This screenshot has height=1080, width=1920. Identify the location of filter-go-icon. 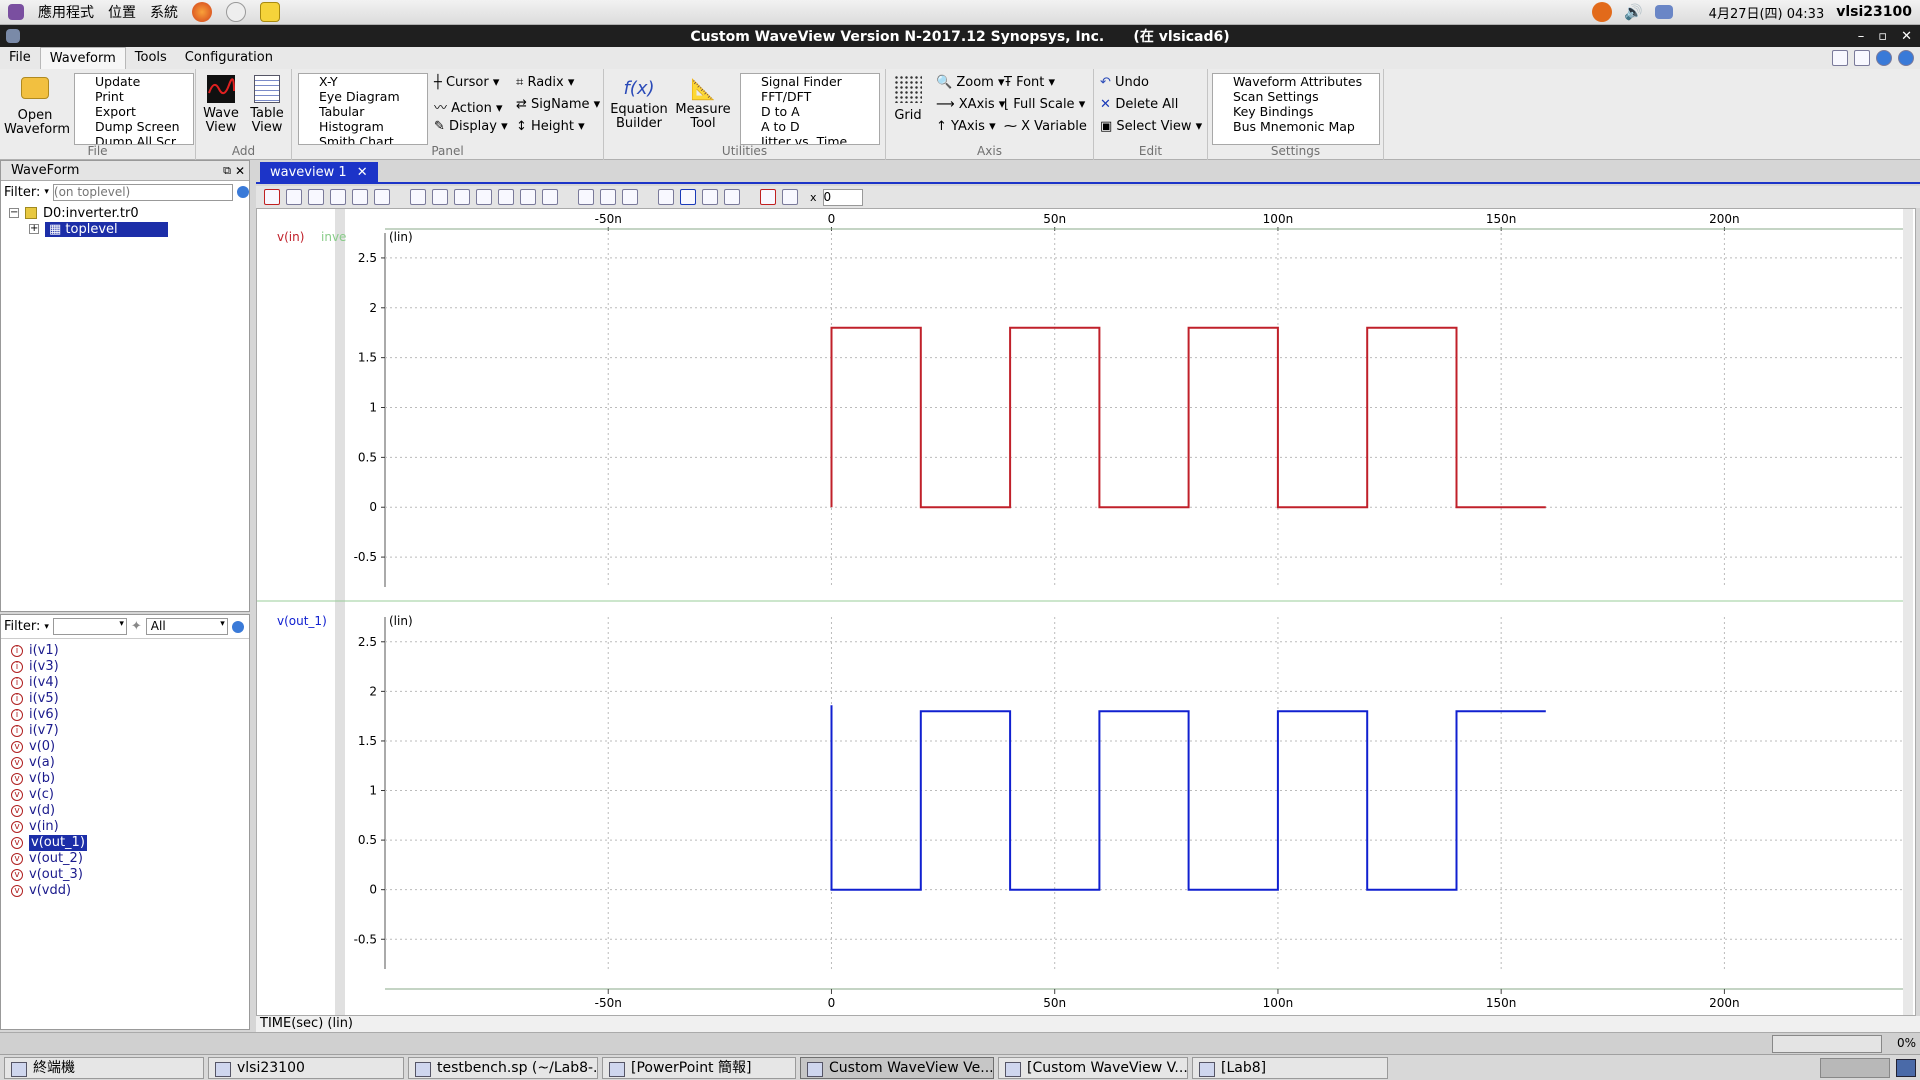
(242, 192).